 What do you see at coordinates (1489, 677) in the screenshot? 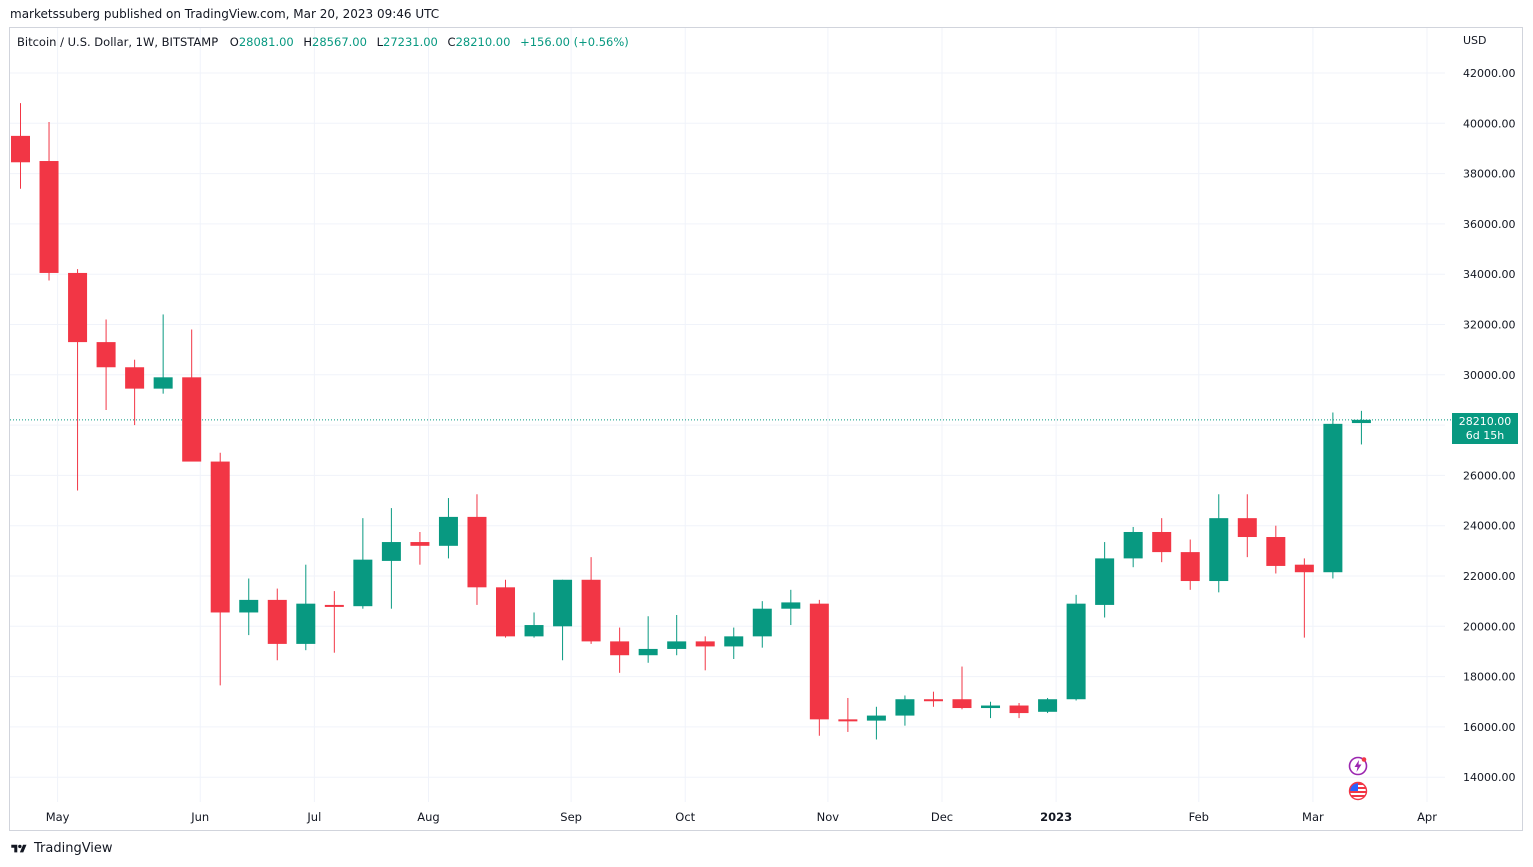
I see `y-tick-label: 18000.00` at bounding box center [1489, 677].